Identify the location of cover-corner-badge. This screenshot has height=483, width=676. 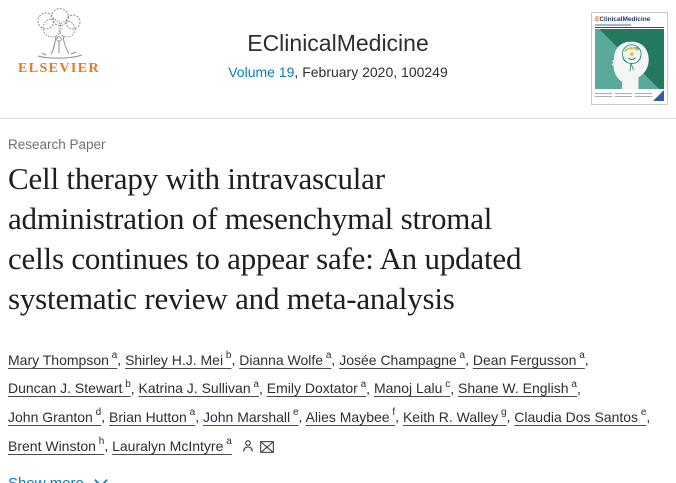
(658, 95).